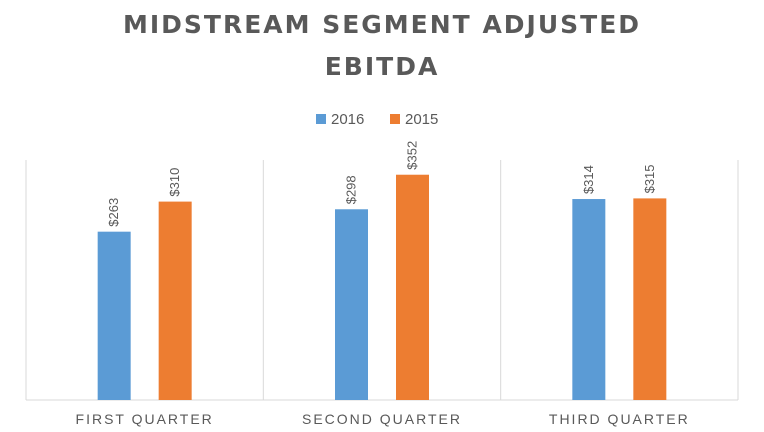 The image size is (764, 432). What do you see at coordinates (113, 212) in the screenshot?
I see `data-label-2016-1: $263` at bounding box center [113, 212].